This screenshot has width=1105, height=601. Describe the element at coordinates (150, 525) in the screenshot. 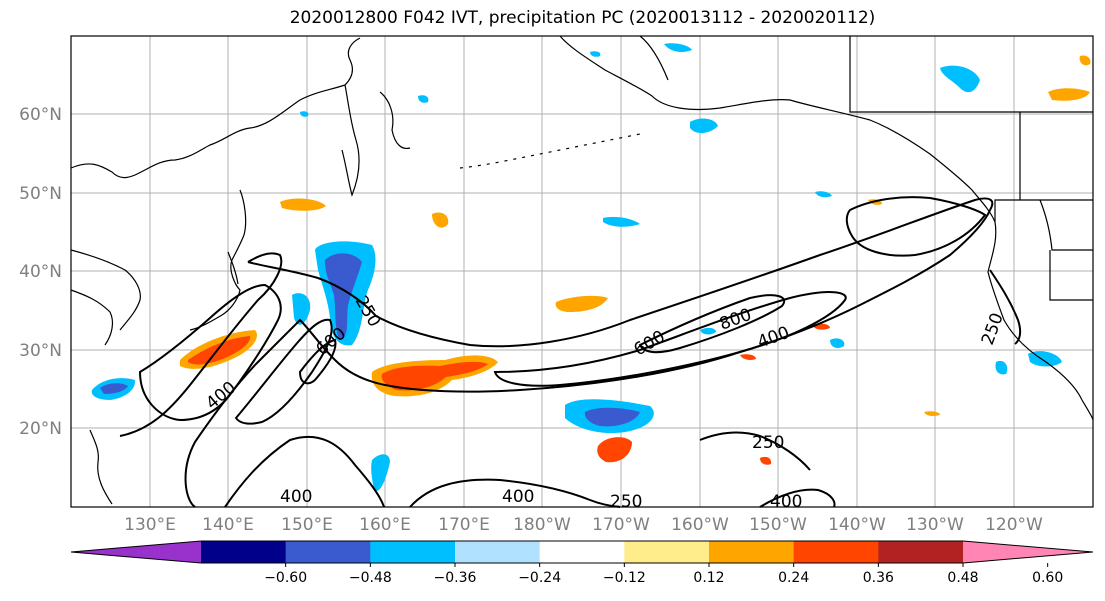

I see `lon-label: 130°E` at that location.